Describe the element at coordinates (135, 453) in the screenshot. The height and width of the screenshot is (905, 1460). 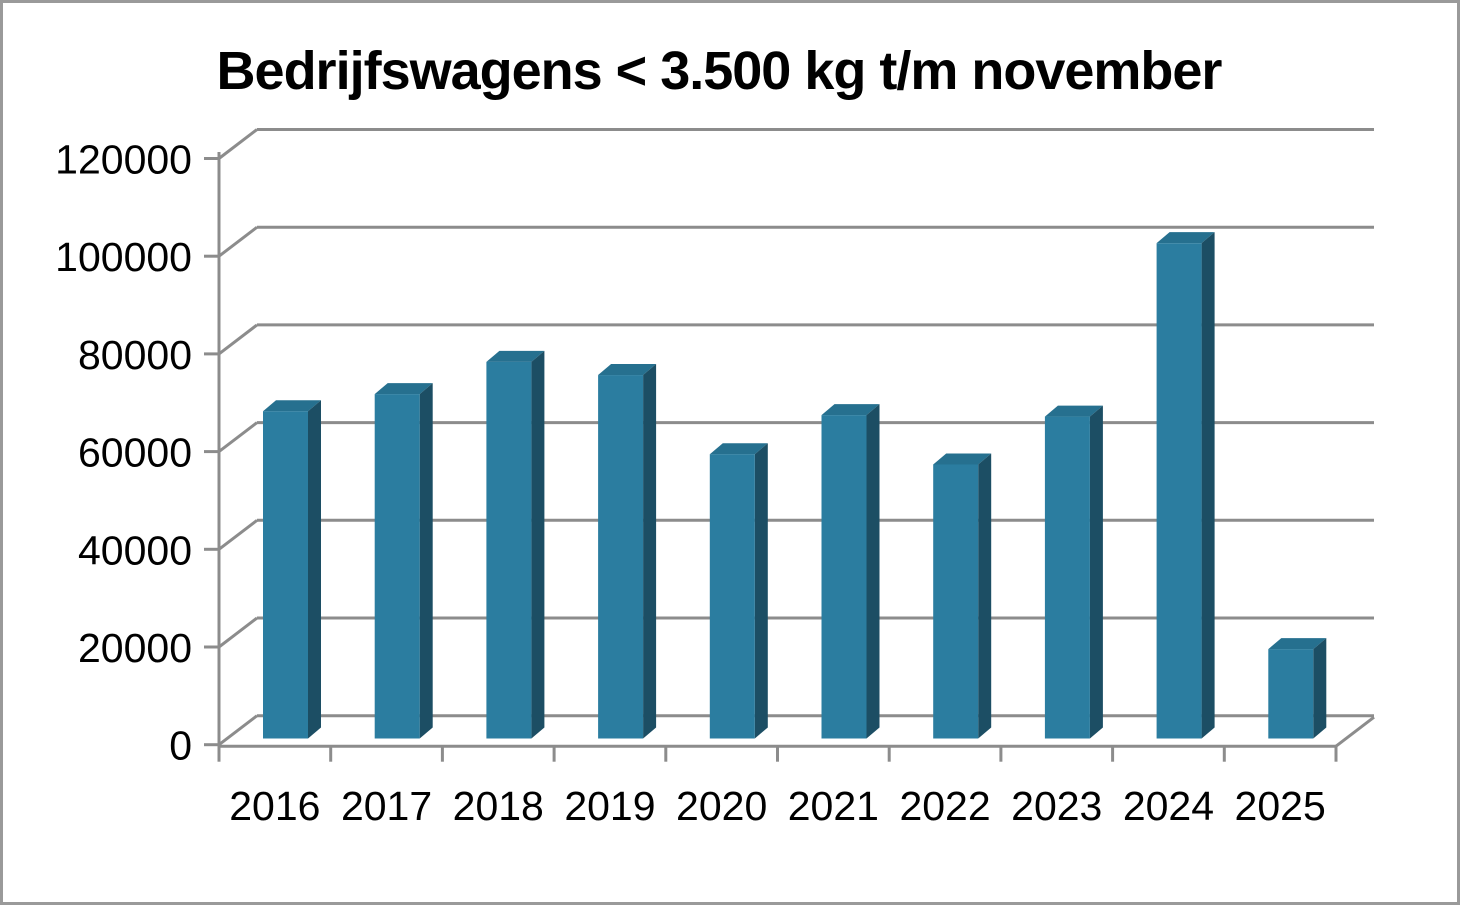
I see `y-axis-label: 60000` at that location.